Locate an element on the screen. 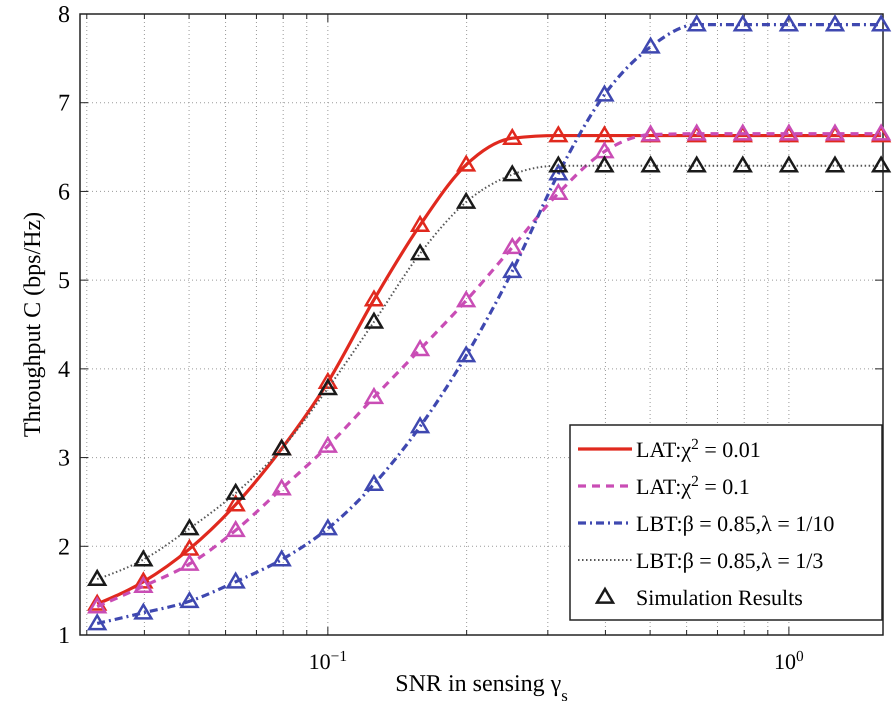 This screenshot has width=894, height=701. legend-label: Simulation Results is located at coordinates (719, 597).